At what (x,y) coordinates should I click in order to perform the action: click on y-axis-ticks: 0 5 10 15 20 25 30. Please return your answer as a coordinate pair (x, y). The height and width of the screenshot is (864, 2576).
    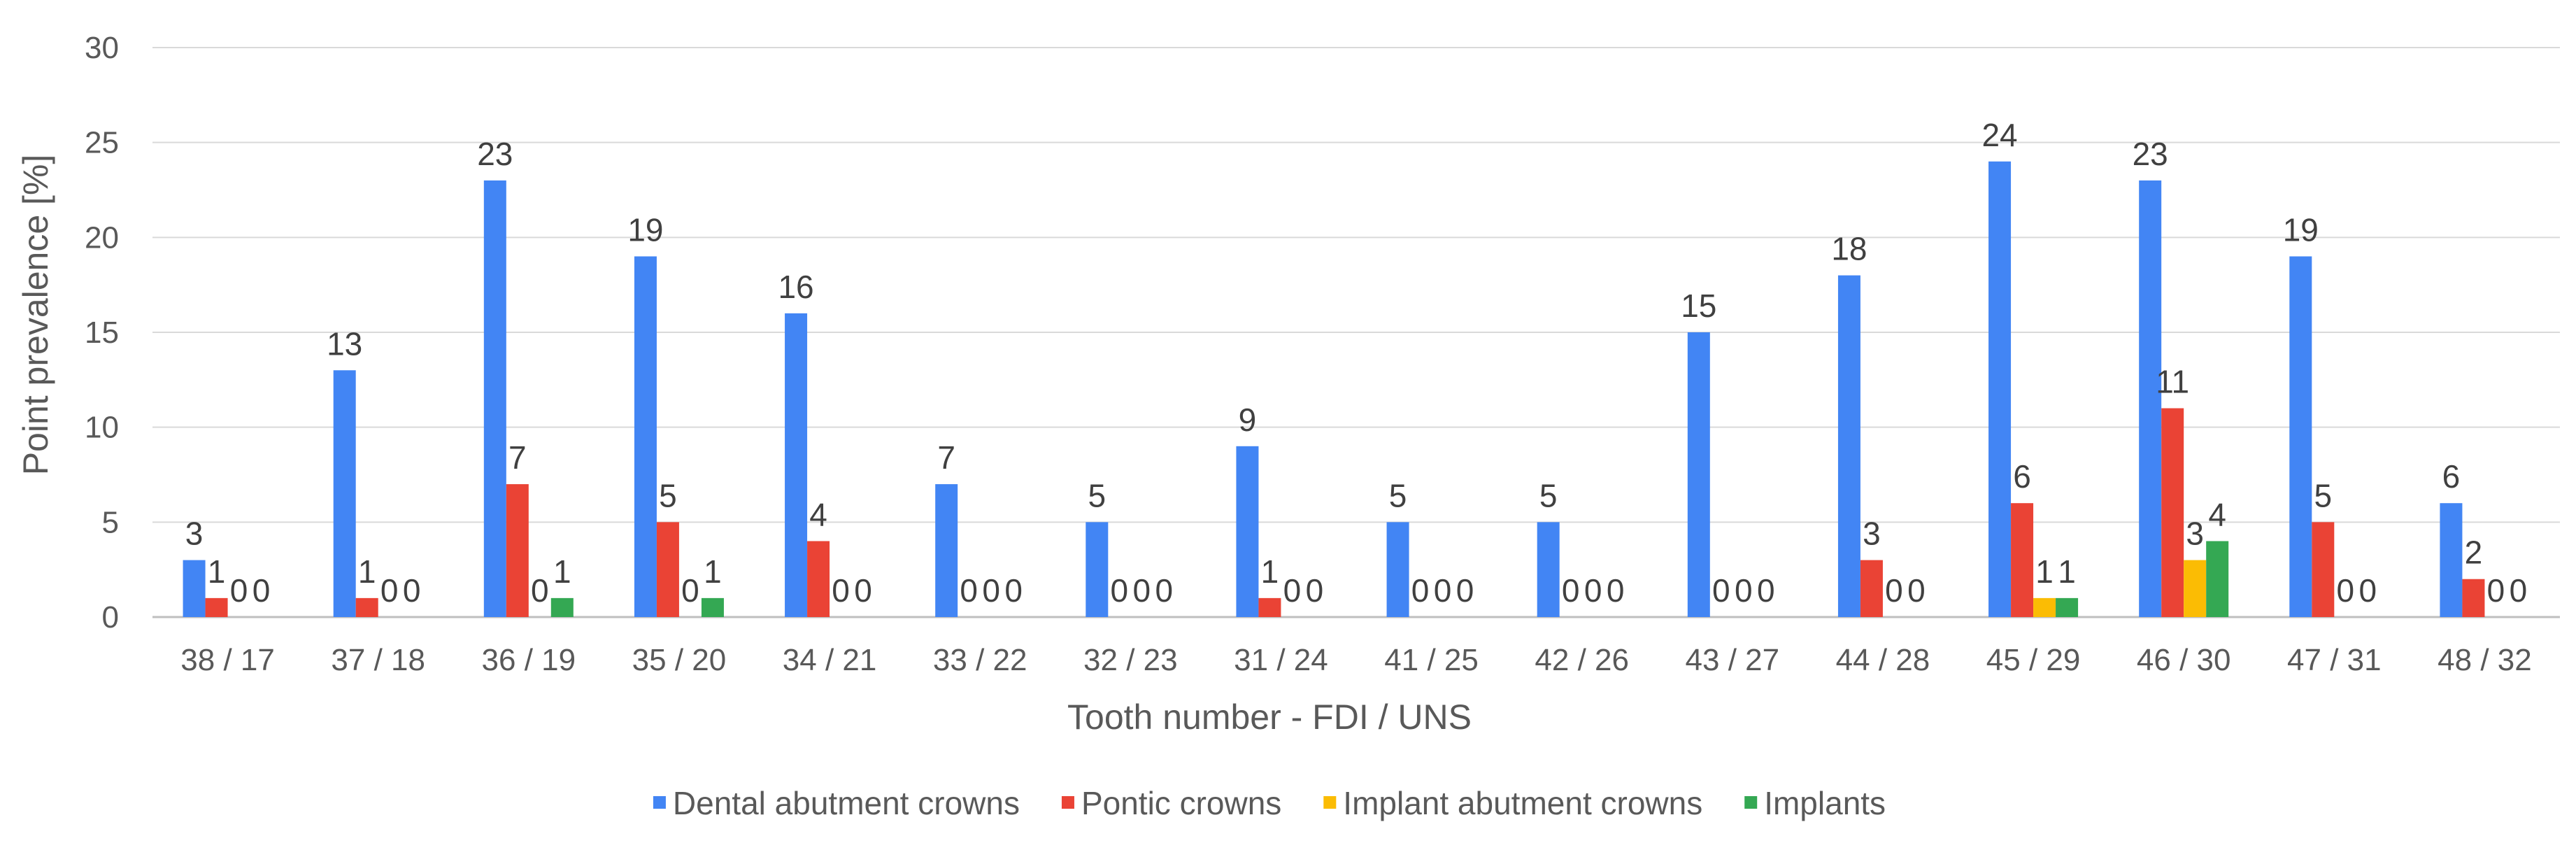
    Looking at the image, I should click on (102, 333).